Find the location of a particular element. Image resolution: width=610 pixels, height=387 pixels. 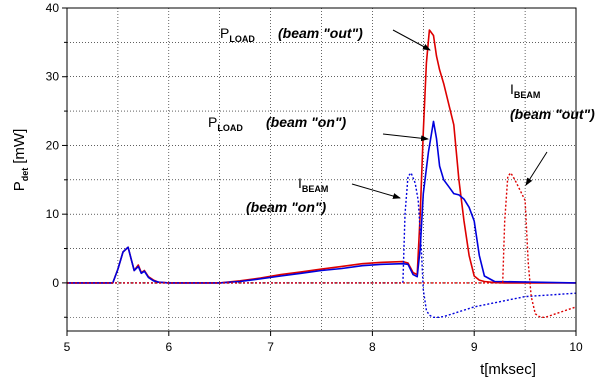

y-axis-label-sub: det is located at coordinates (25, 175).